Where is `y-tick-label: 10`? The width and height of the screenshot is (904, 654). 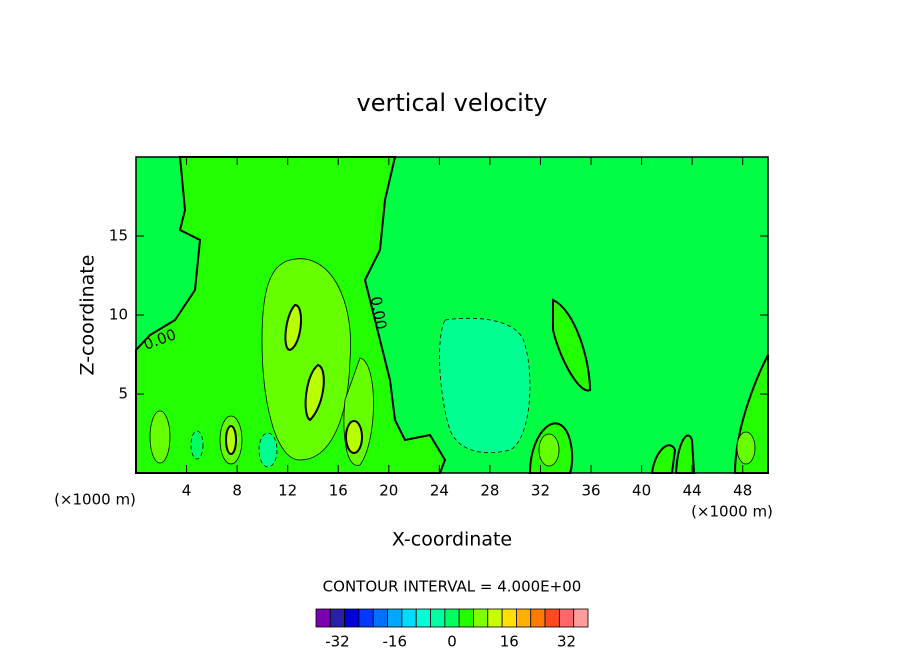
y-tick-label: 10 is located at coordinates (118, 315).